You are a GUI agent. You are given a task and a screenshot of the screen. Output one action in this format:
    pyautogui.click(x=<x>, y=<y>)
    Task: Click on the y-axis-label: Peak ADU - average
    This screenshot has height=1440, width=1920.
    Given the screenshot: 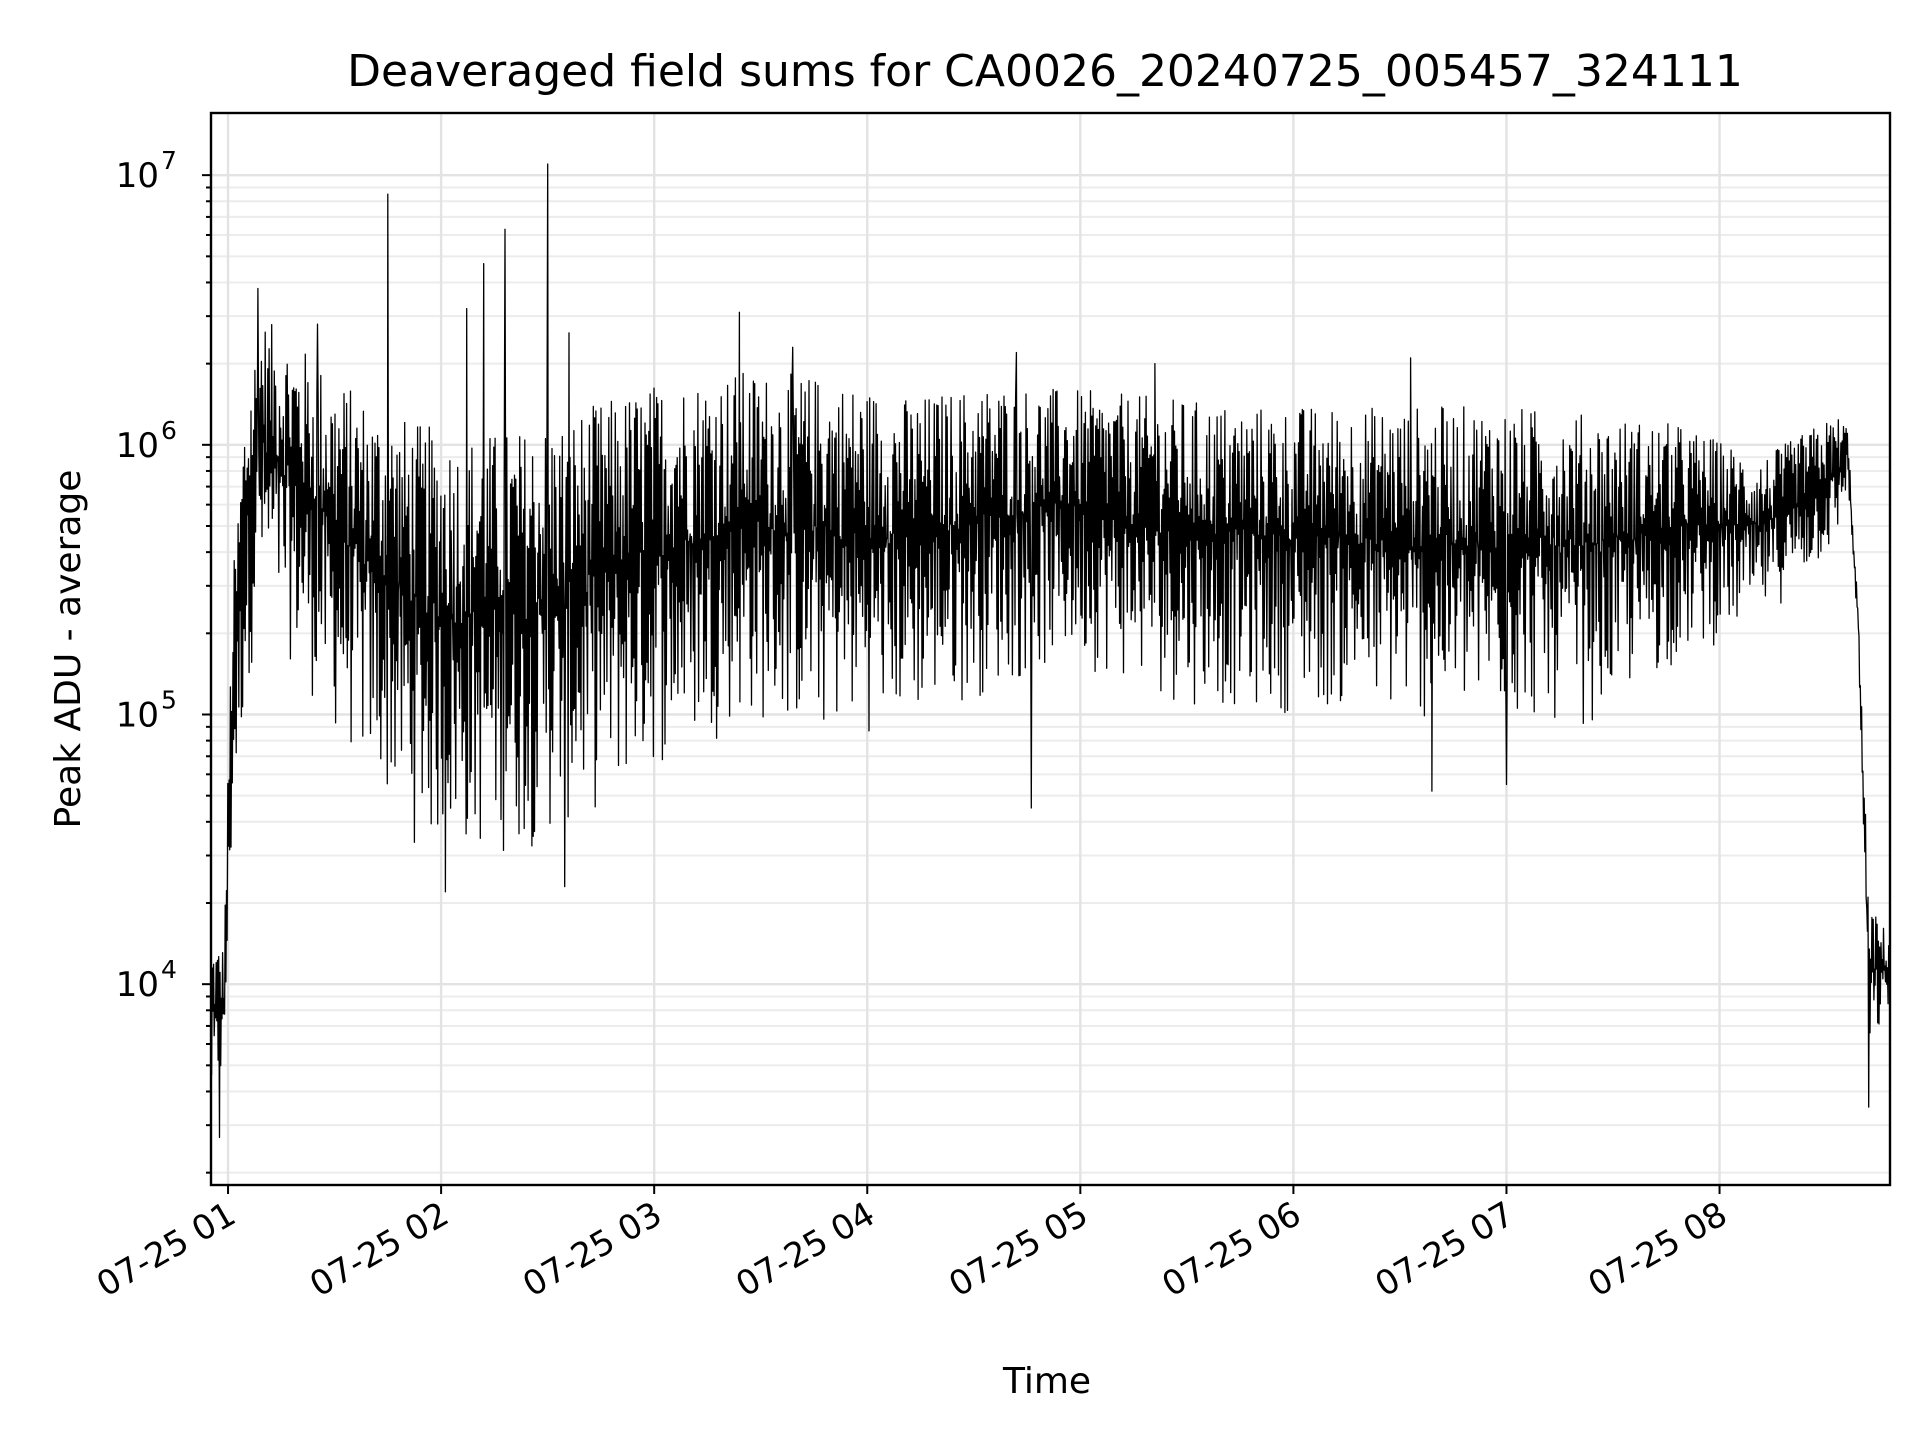 What is the action you would take?
    pyautogui.click(x=68, y=649)
    